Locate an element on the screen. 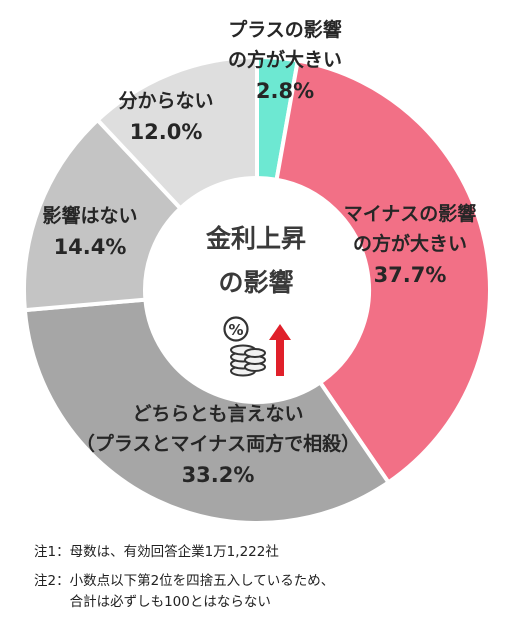 The width and height of the screenshot is (514, 641). chart-center: 金利上昇 の影響 % is located at coordinates (255, 300).